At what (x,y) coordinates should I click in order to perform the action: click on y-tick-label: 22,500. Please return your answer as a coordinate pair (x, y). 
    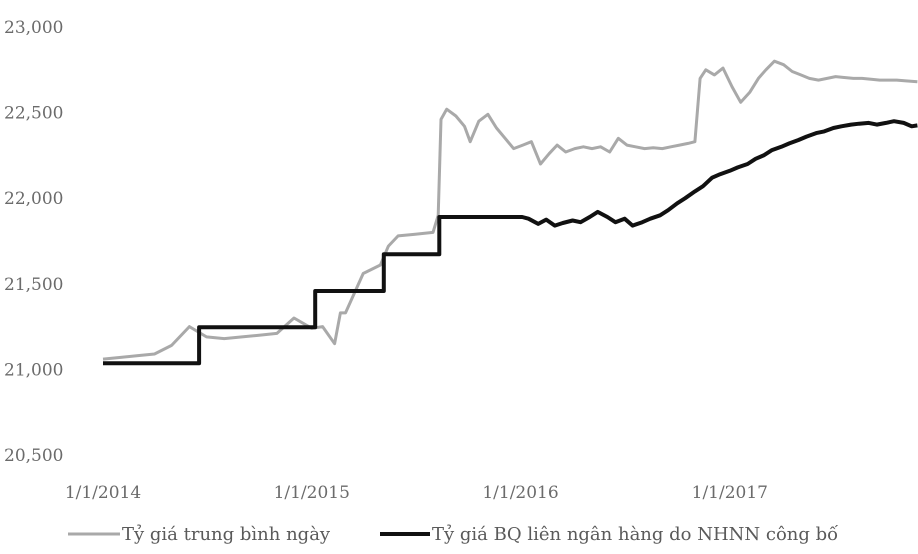
    Looking at the image, I should click on (33, 114).